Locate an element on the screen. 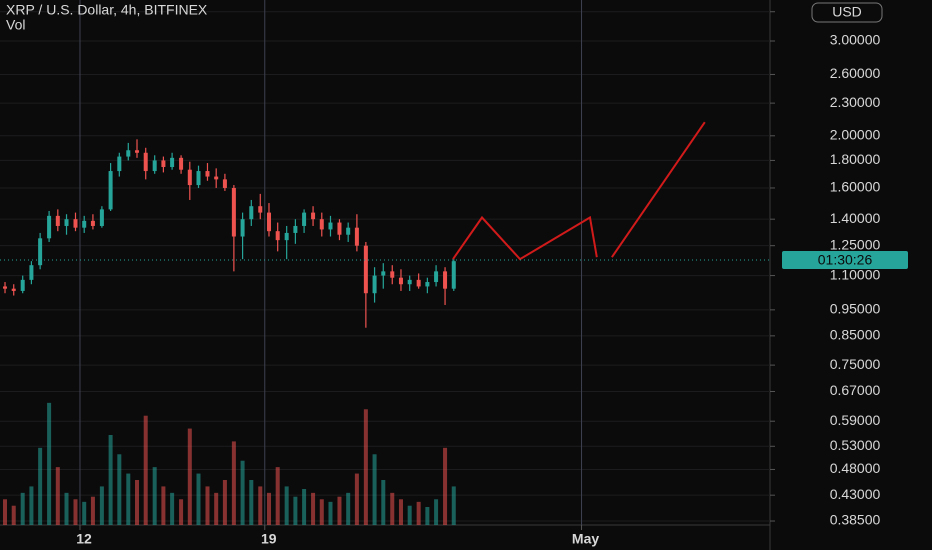  y-tick-label: 1.60000 is located at coordinates (855, 187).